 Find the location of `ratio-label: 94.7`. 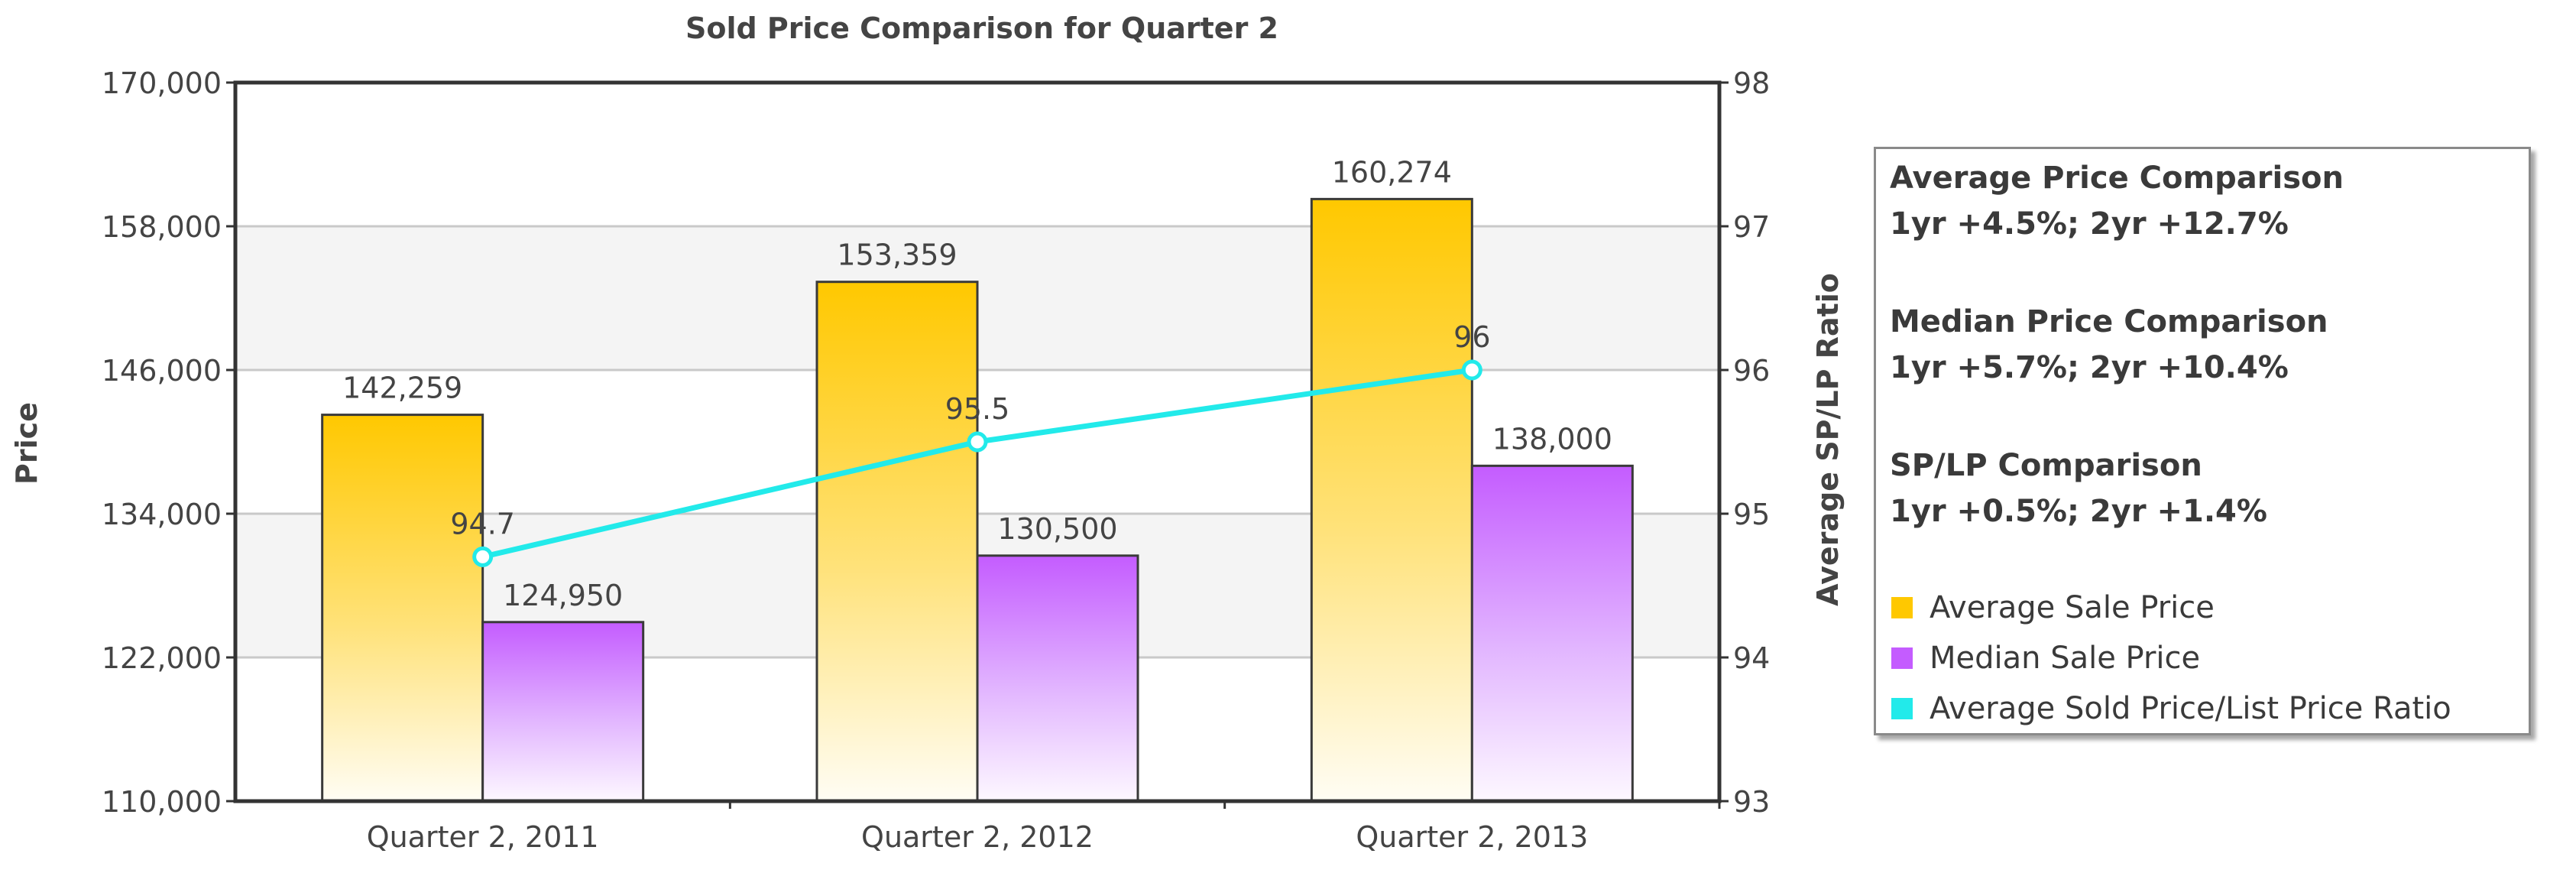

ratio-label: 94.7 is located at coordinates (482, 523).